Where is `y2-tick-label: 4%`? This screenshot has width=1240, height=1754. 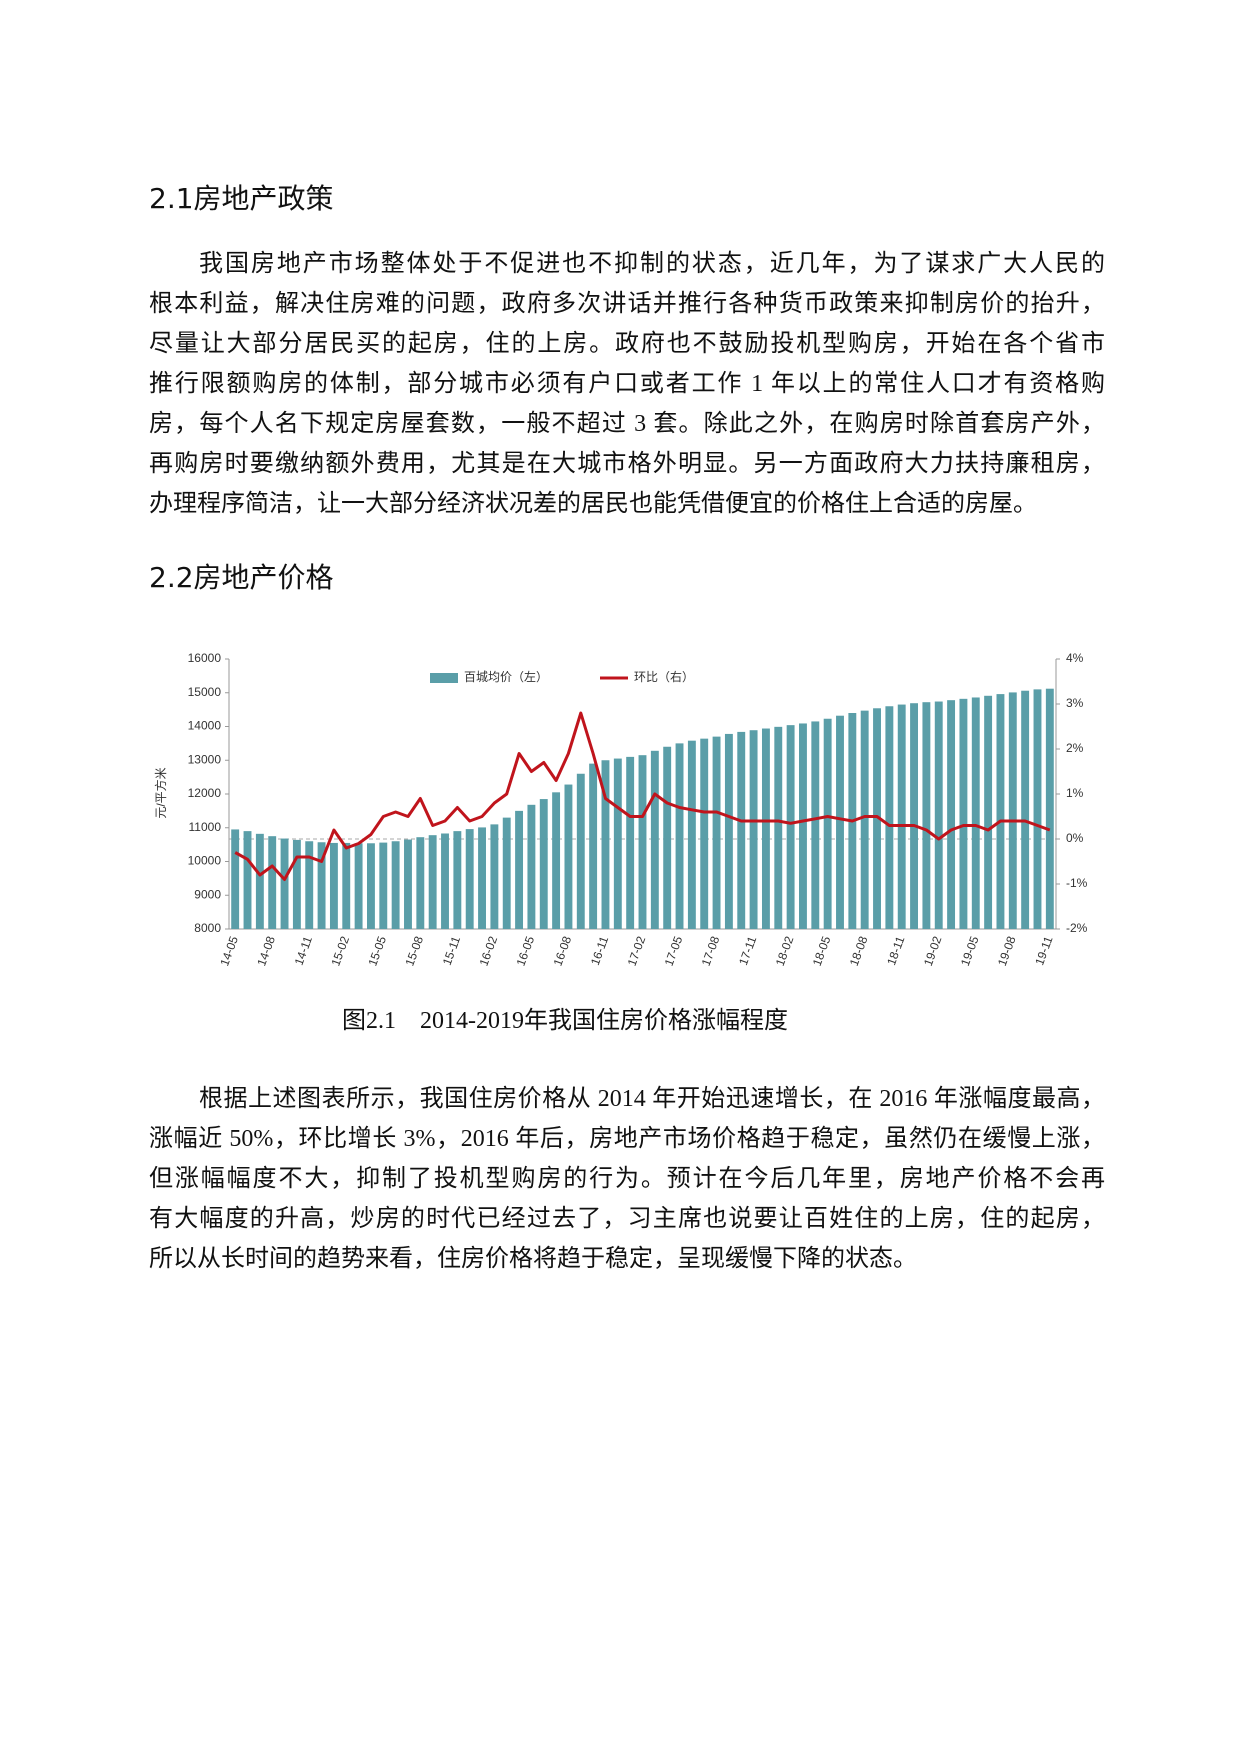 y2-tick-label: 4% is located at coordinates (1075, 658).